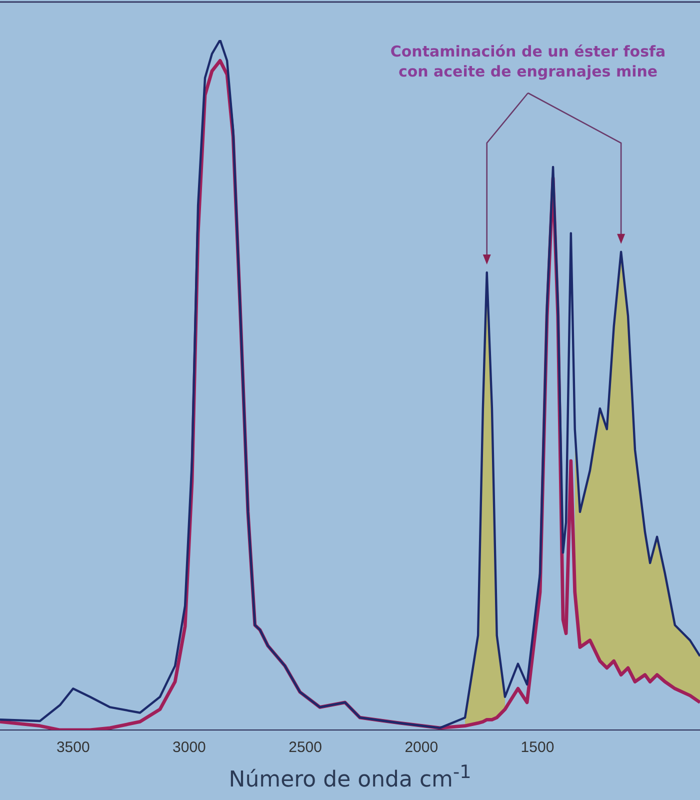 The height and width of the screenshot is (800, 700). I want to click on x-tick-label: 1500, so click(537, 747).